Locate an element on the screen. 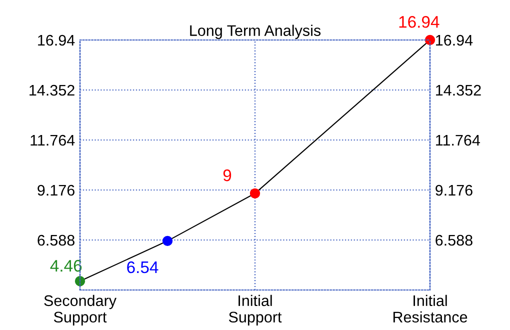 The height and width of the screenshot is (330, 510). x-tick-label: Initial Resistance is located at coordinates (430, 308).